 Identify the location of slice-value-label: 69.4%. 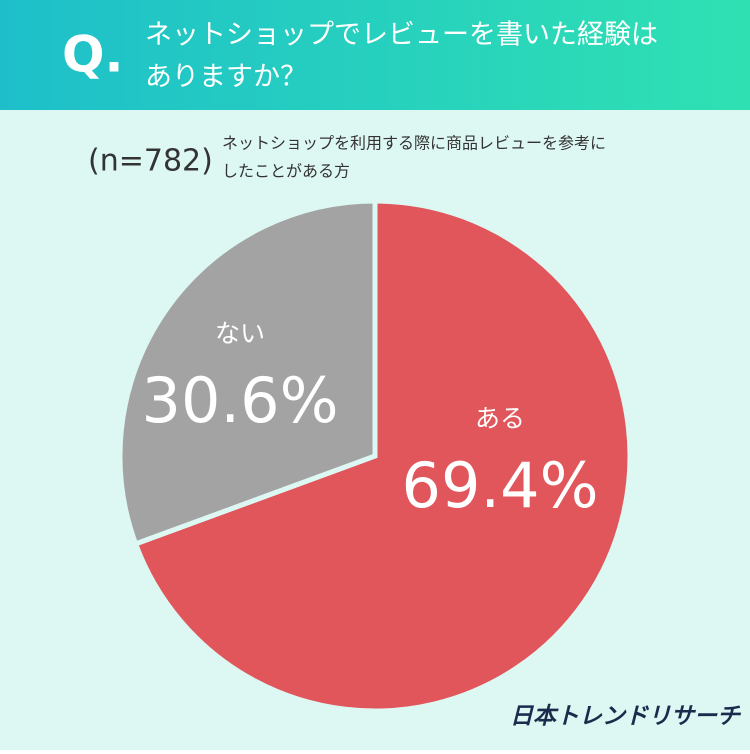
(500, 485).